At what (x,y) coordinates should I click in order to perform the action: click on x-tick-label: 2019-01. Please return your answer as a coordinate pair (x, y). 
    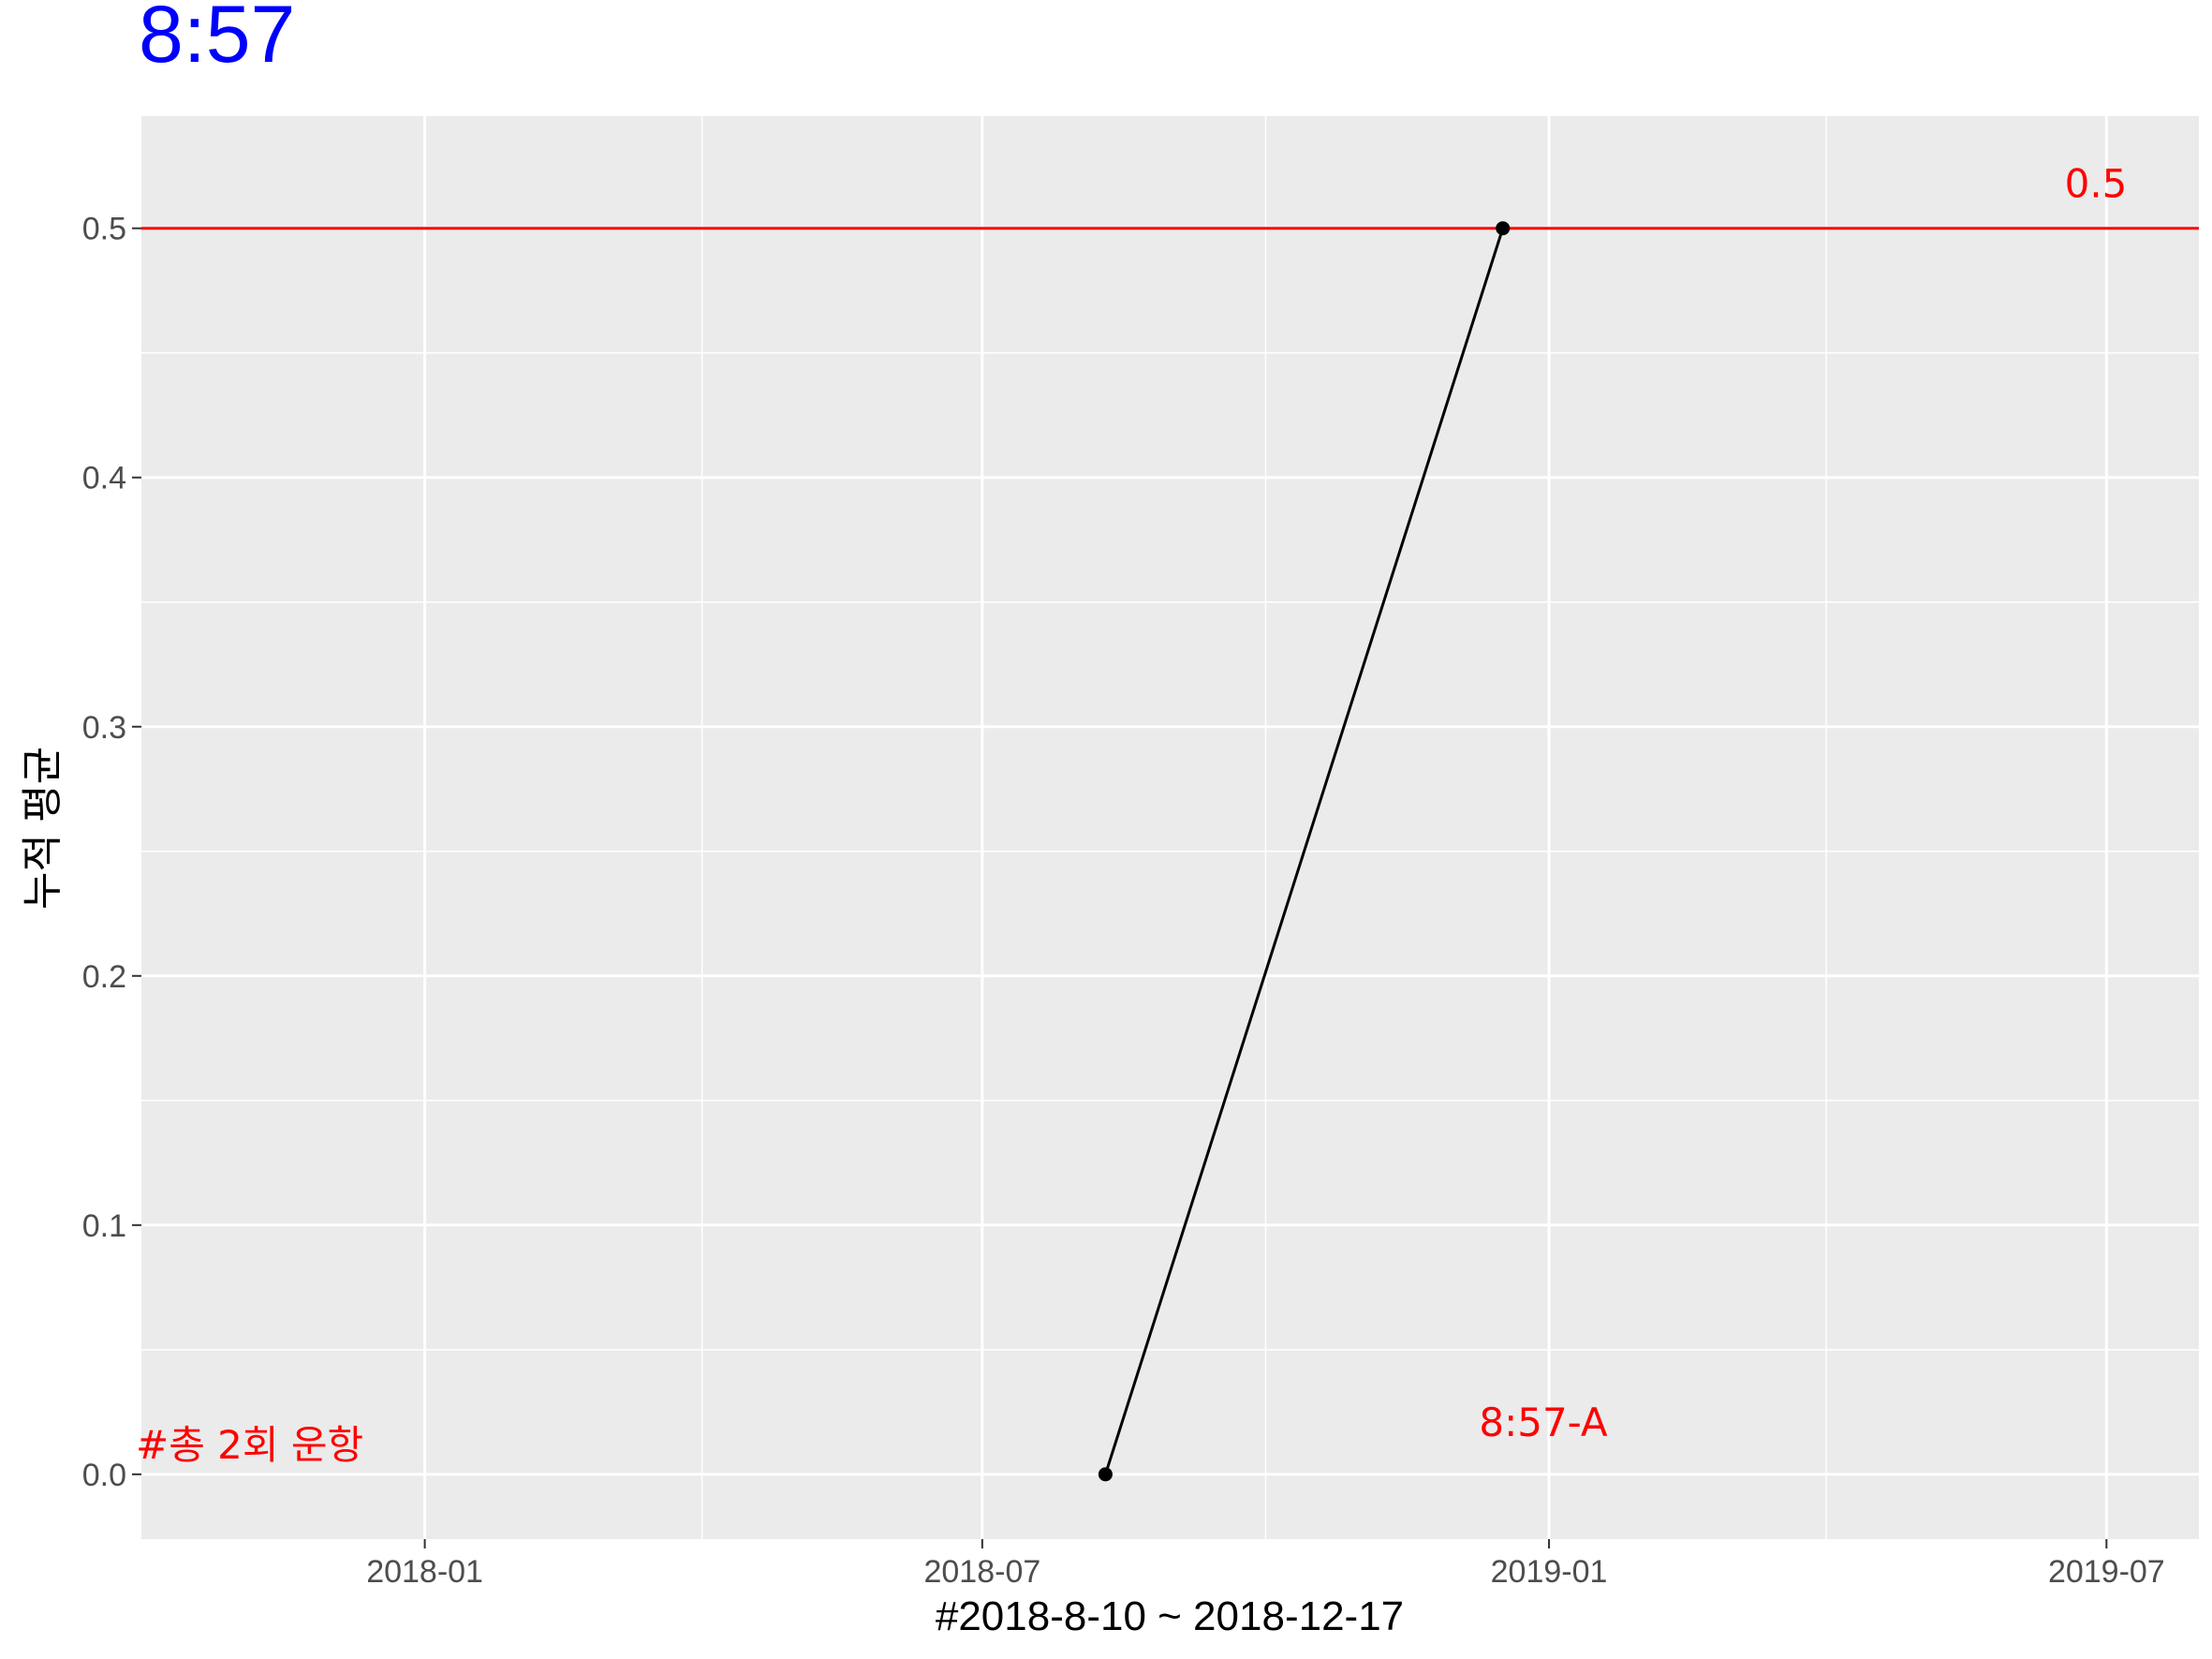
    Looking at the image, I should click on (1549, 1572).